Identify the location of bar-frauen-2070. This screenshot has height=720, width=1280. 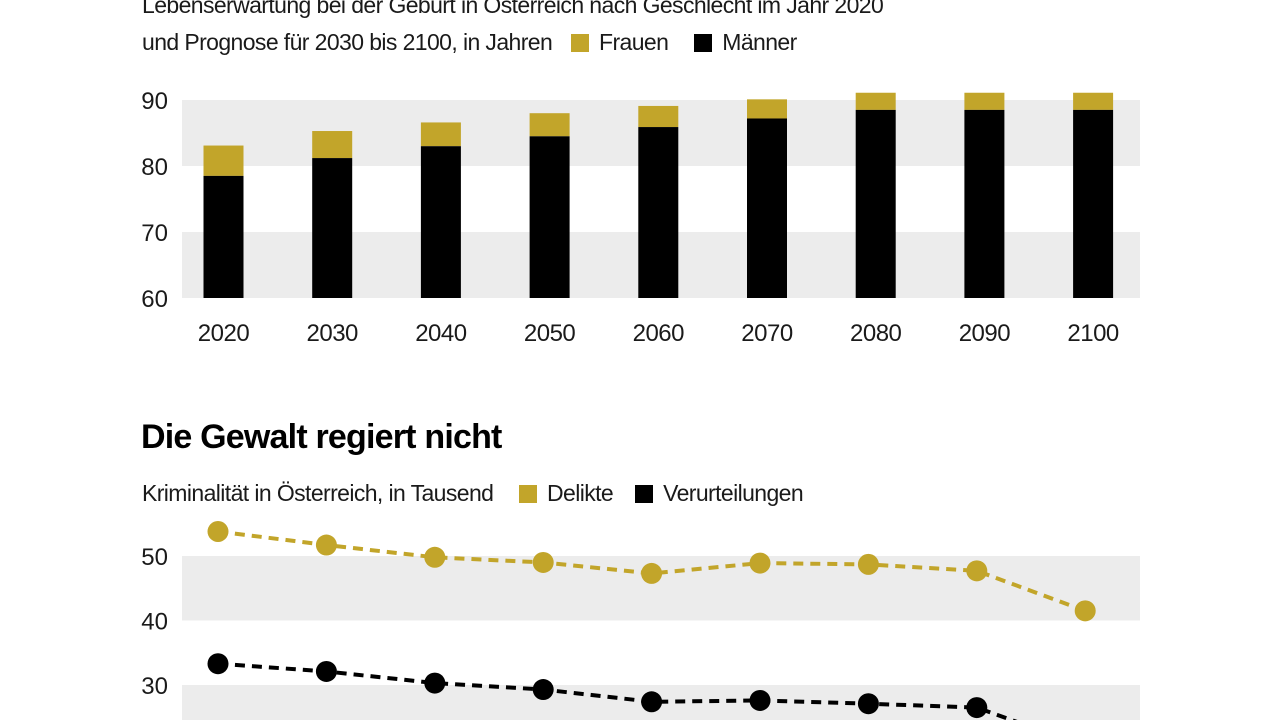
(767, 109).